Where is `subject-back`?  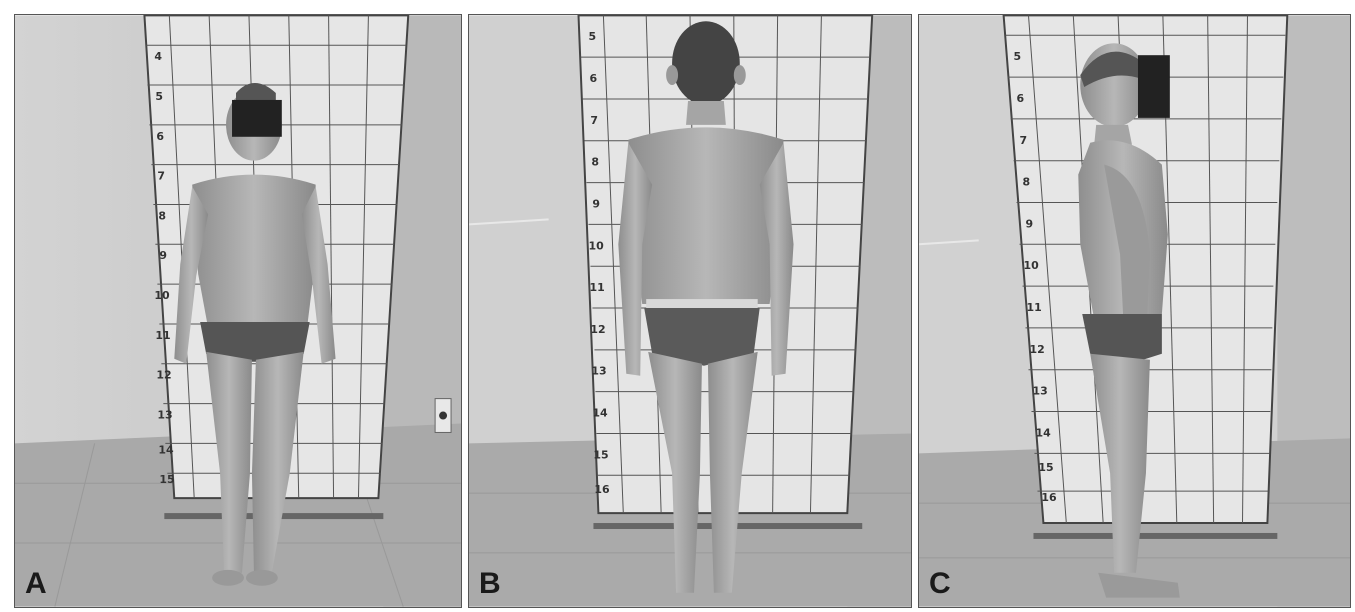 subject-back is located at coordinates (706, 307).